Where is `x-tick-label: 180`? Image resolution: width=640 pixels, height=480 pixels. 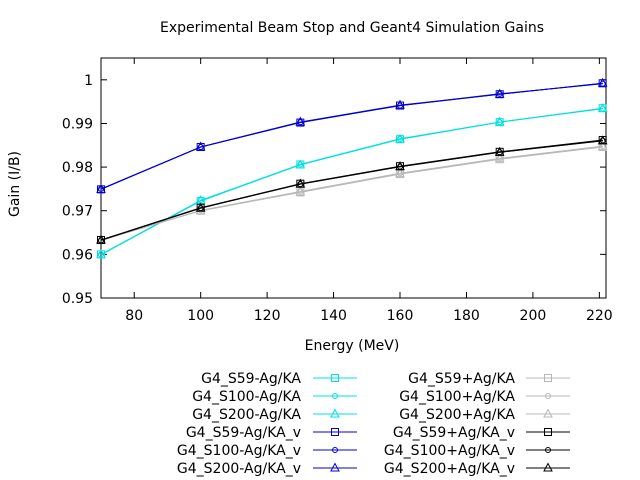
x-tick-label: 180 is located at coordinates (466, 316).